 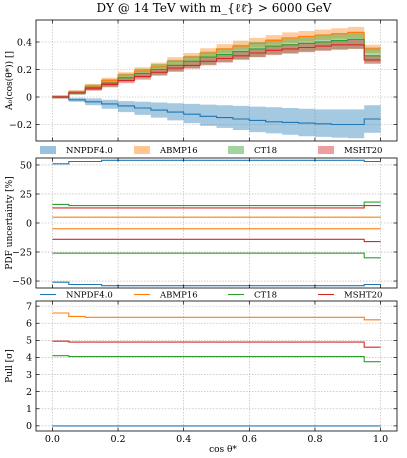 I want to click on series-line-ct18, so click(x=216, y=359).